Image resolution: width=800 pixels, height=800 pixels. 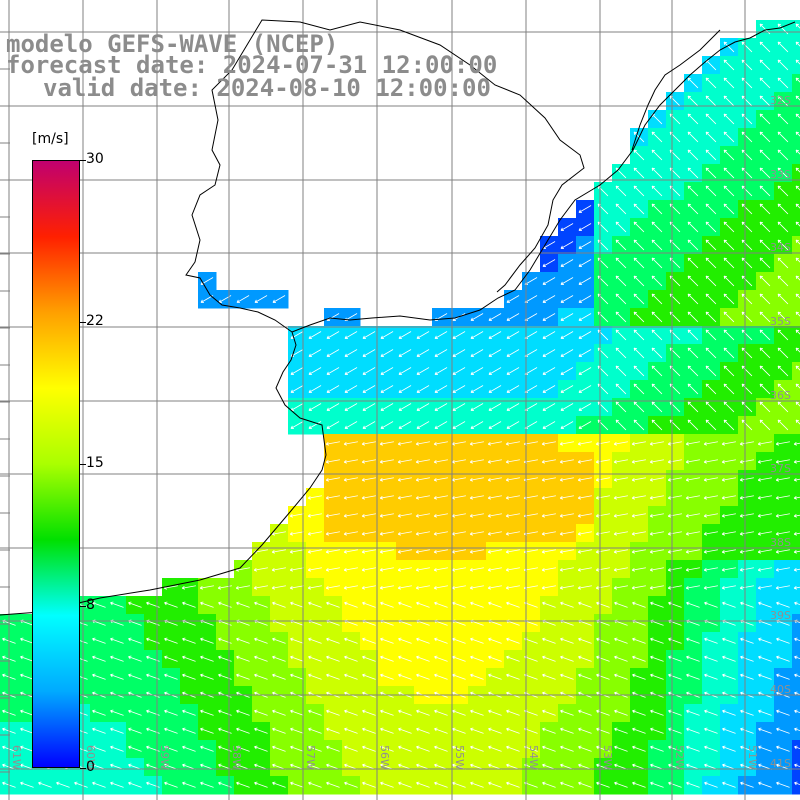 What do you see at coordinates (50, 139) in the screenshot?
I see `colorbar-unit: [m/s]` at bounding box center [50, 139].